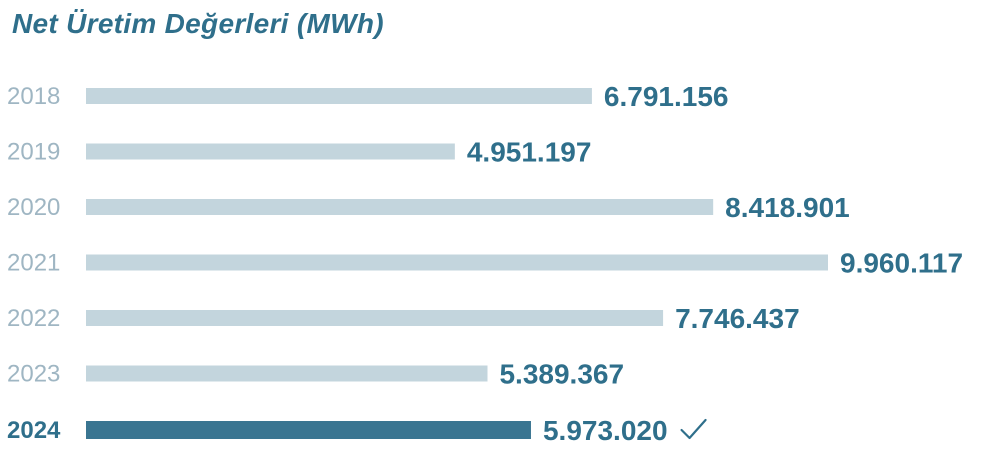 The height and width of the screenshot is (456, 988). Describe the element at coordinates (33, 96) in the screenshot. I see `year-label-2018: 2018` at that location.